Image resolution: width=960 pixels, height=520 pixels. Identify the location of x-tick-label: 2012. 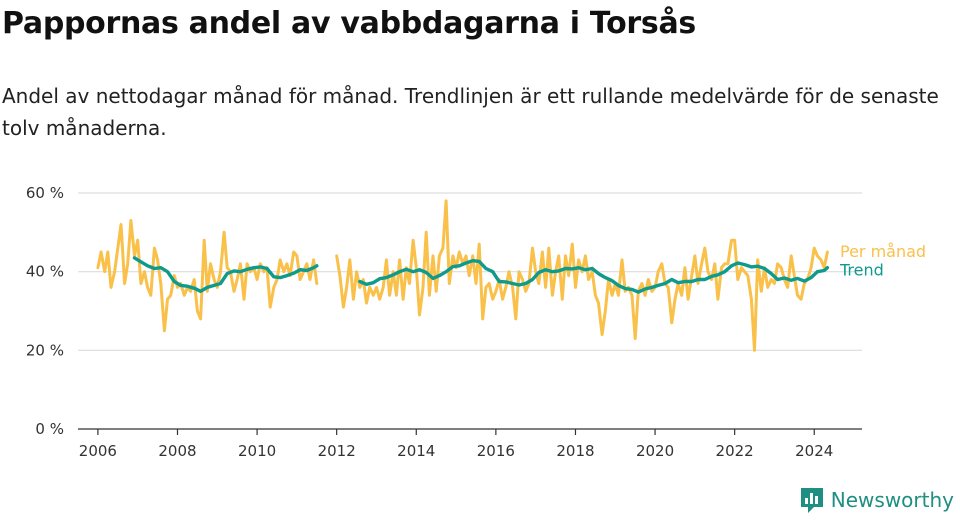
(337, 451).